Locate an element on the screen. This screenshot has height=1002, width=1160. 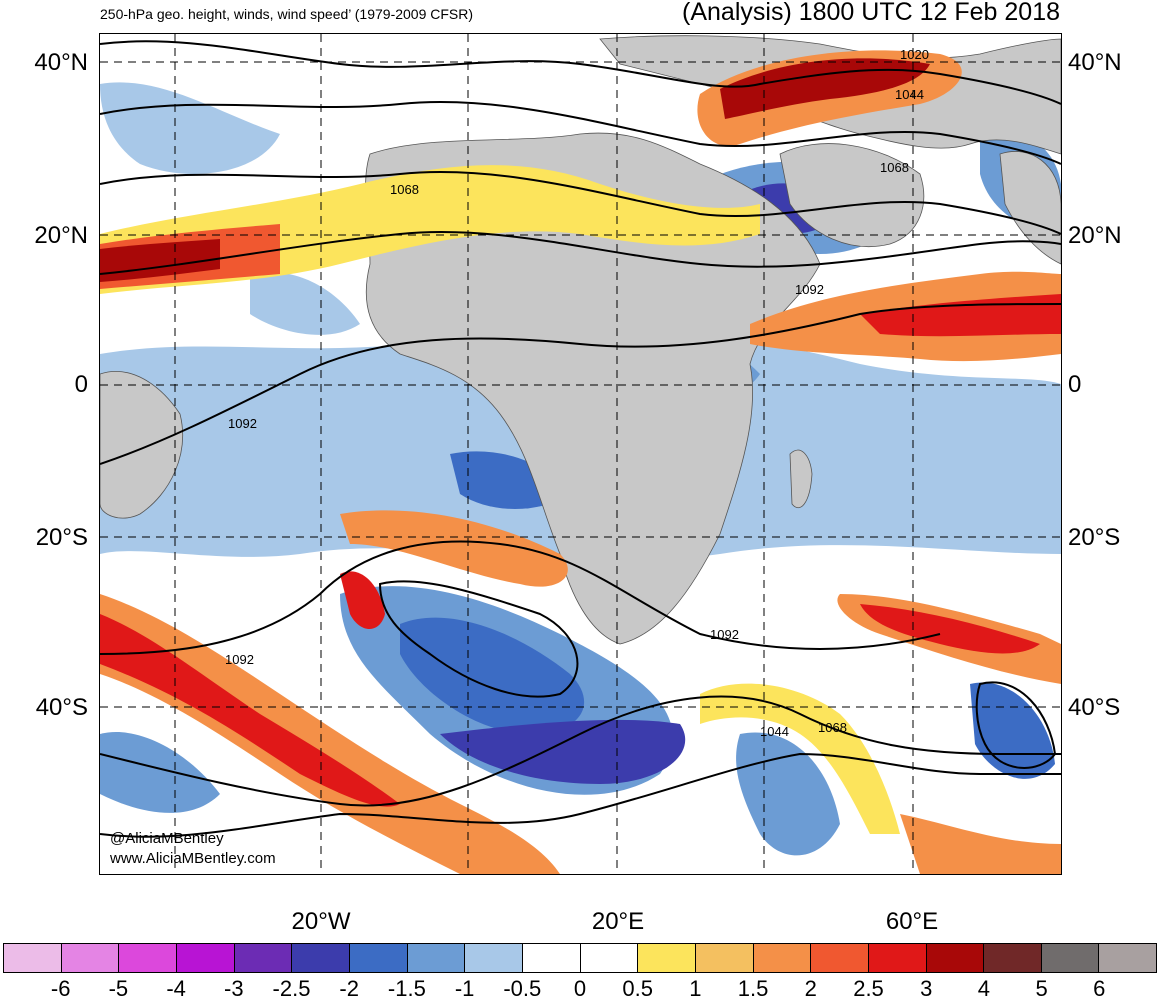
contour-label-1044-north: 1044 is located at coordinates (909, 94).